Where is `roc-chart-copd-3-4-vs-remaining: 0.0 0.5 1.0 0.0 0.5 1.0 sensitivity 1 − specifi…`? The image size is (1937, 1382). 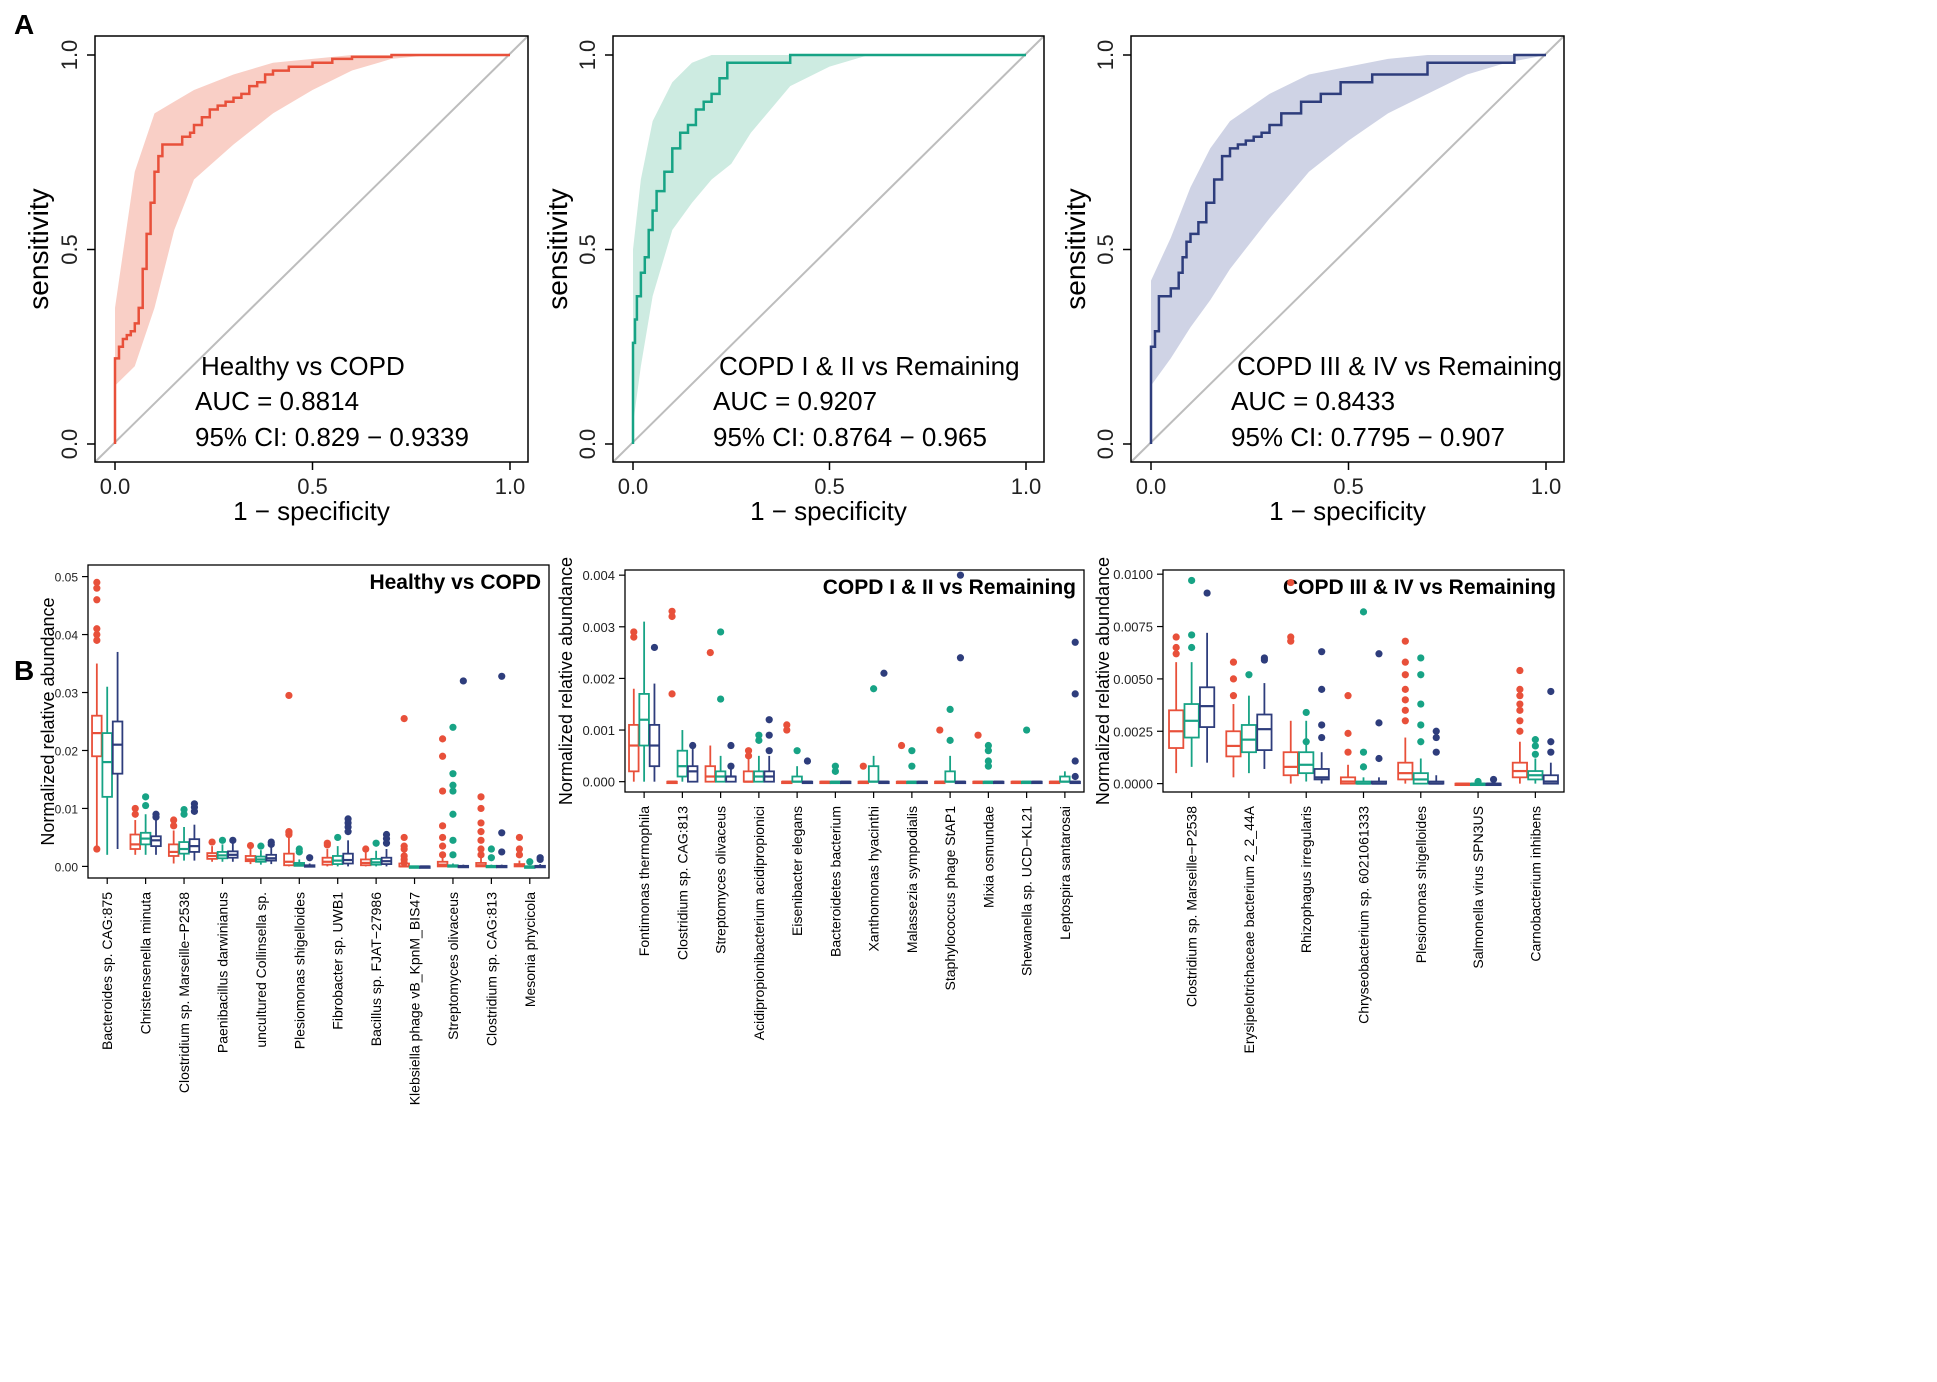 roc-chart-copd-3-4-vs-remaining: 0.0 0.5 1.0 0.0 0.5 1.0 sensitivity 1 − specifi… is located at coordinates (1312, 280).